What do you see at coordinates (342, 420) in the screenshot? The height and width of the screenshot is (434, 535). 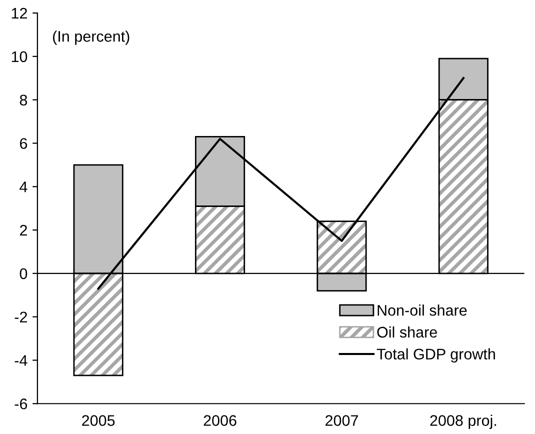 I see `x-tick-label: 2007` at bounding box center [342, 420].